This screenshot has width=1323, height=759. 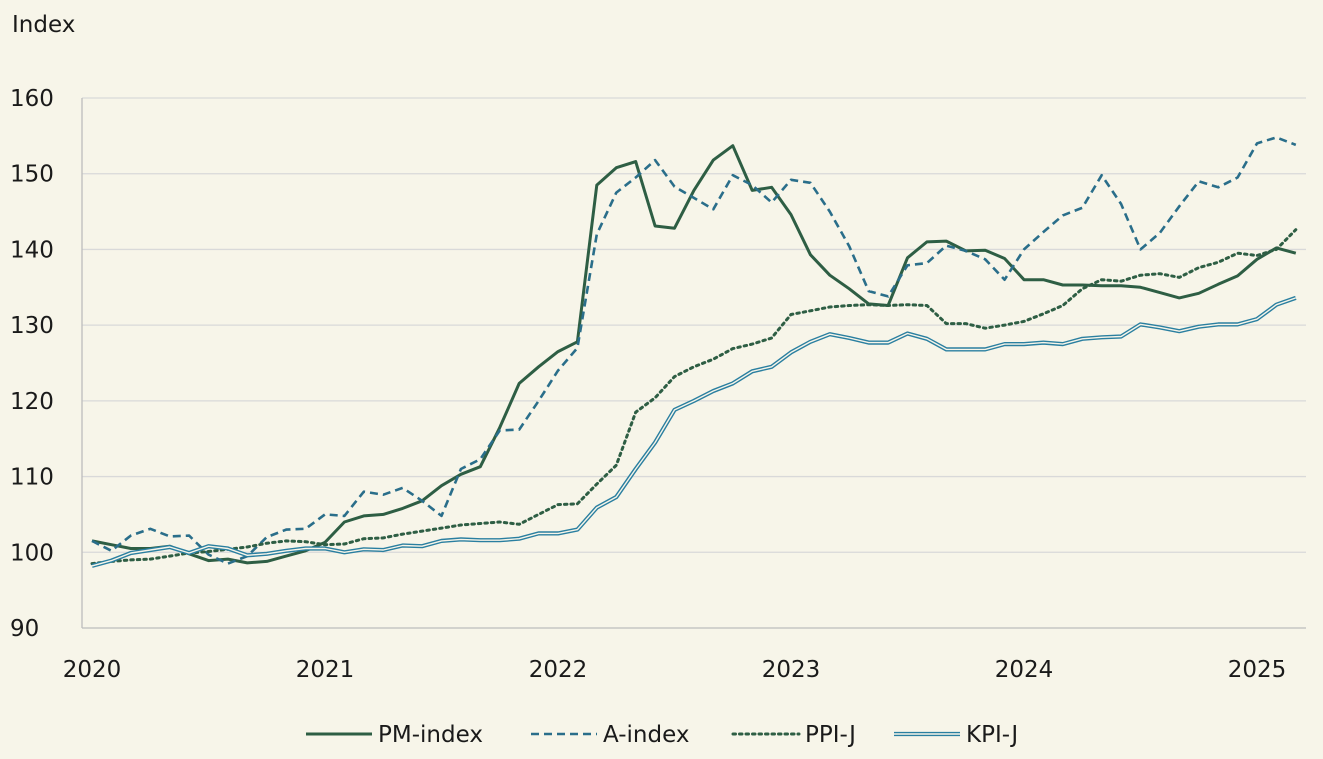 What do you see at coordinates (32, 402) in the screenshot?
I see `y-tick-label: 120` at bounding box center [32, 402].